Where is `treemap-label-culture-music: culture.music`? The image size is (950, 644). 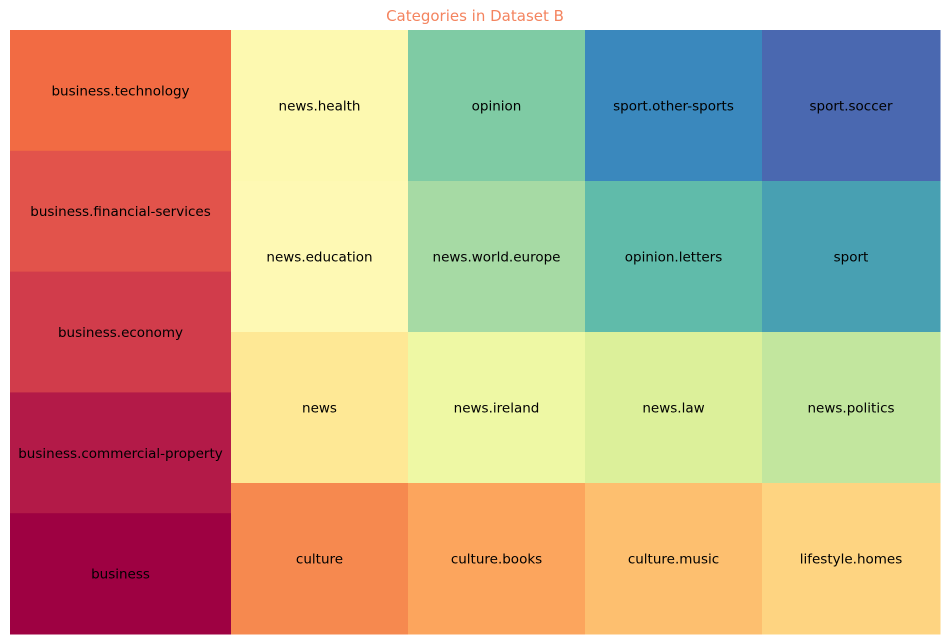
treemap-label-culture-music: culture.music is located at coordinates (673, 560).